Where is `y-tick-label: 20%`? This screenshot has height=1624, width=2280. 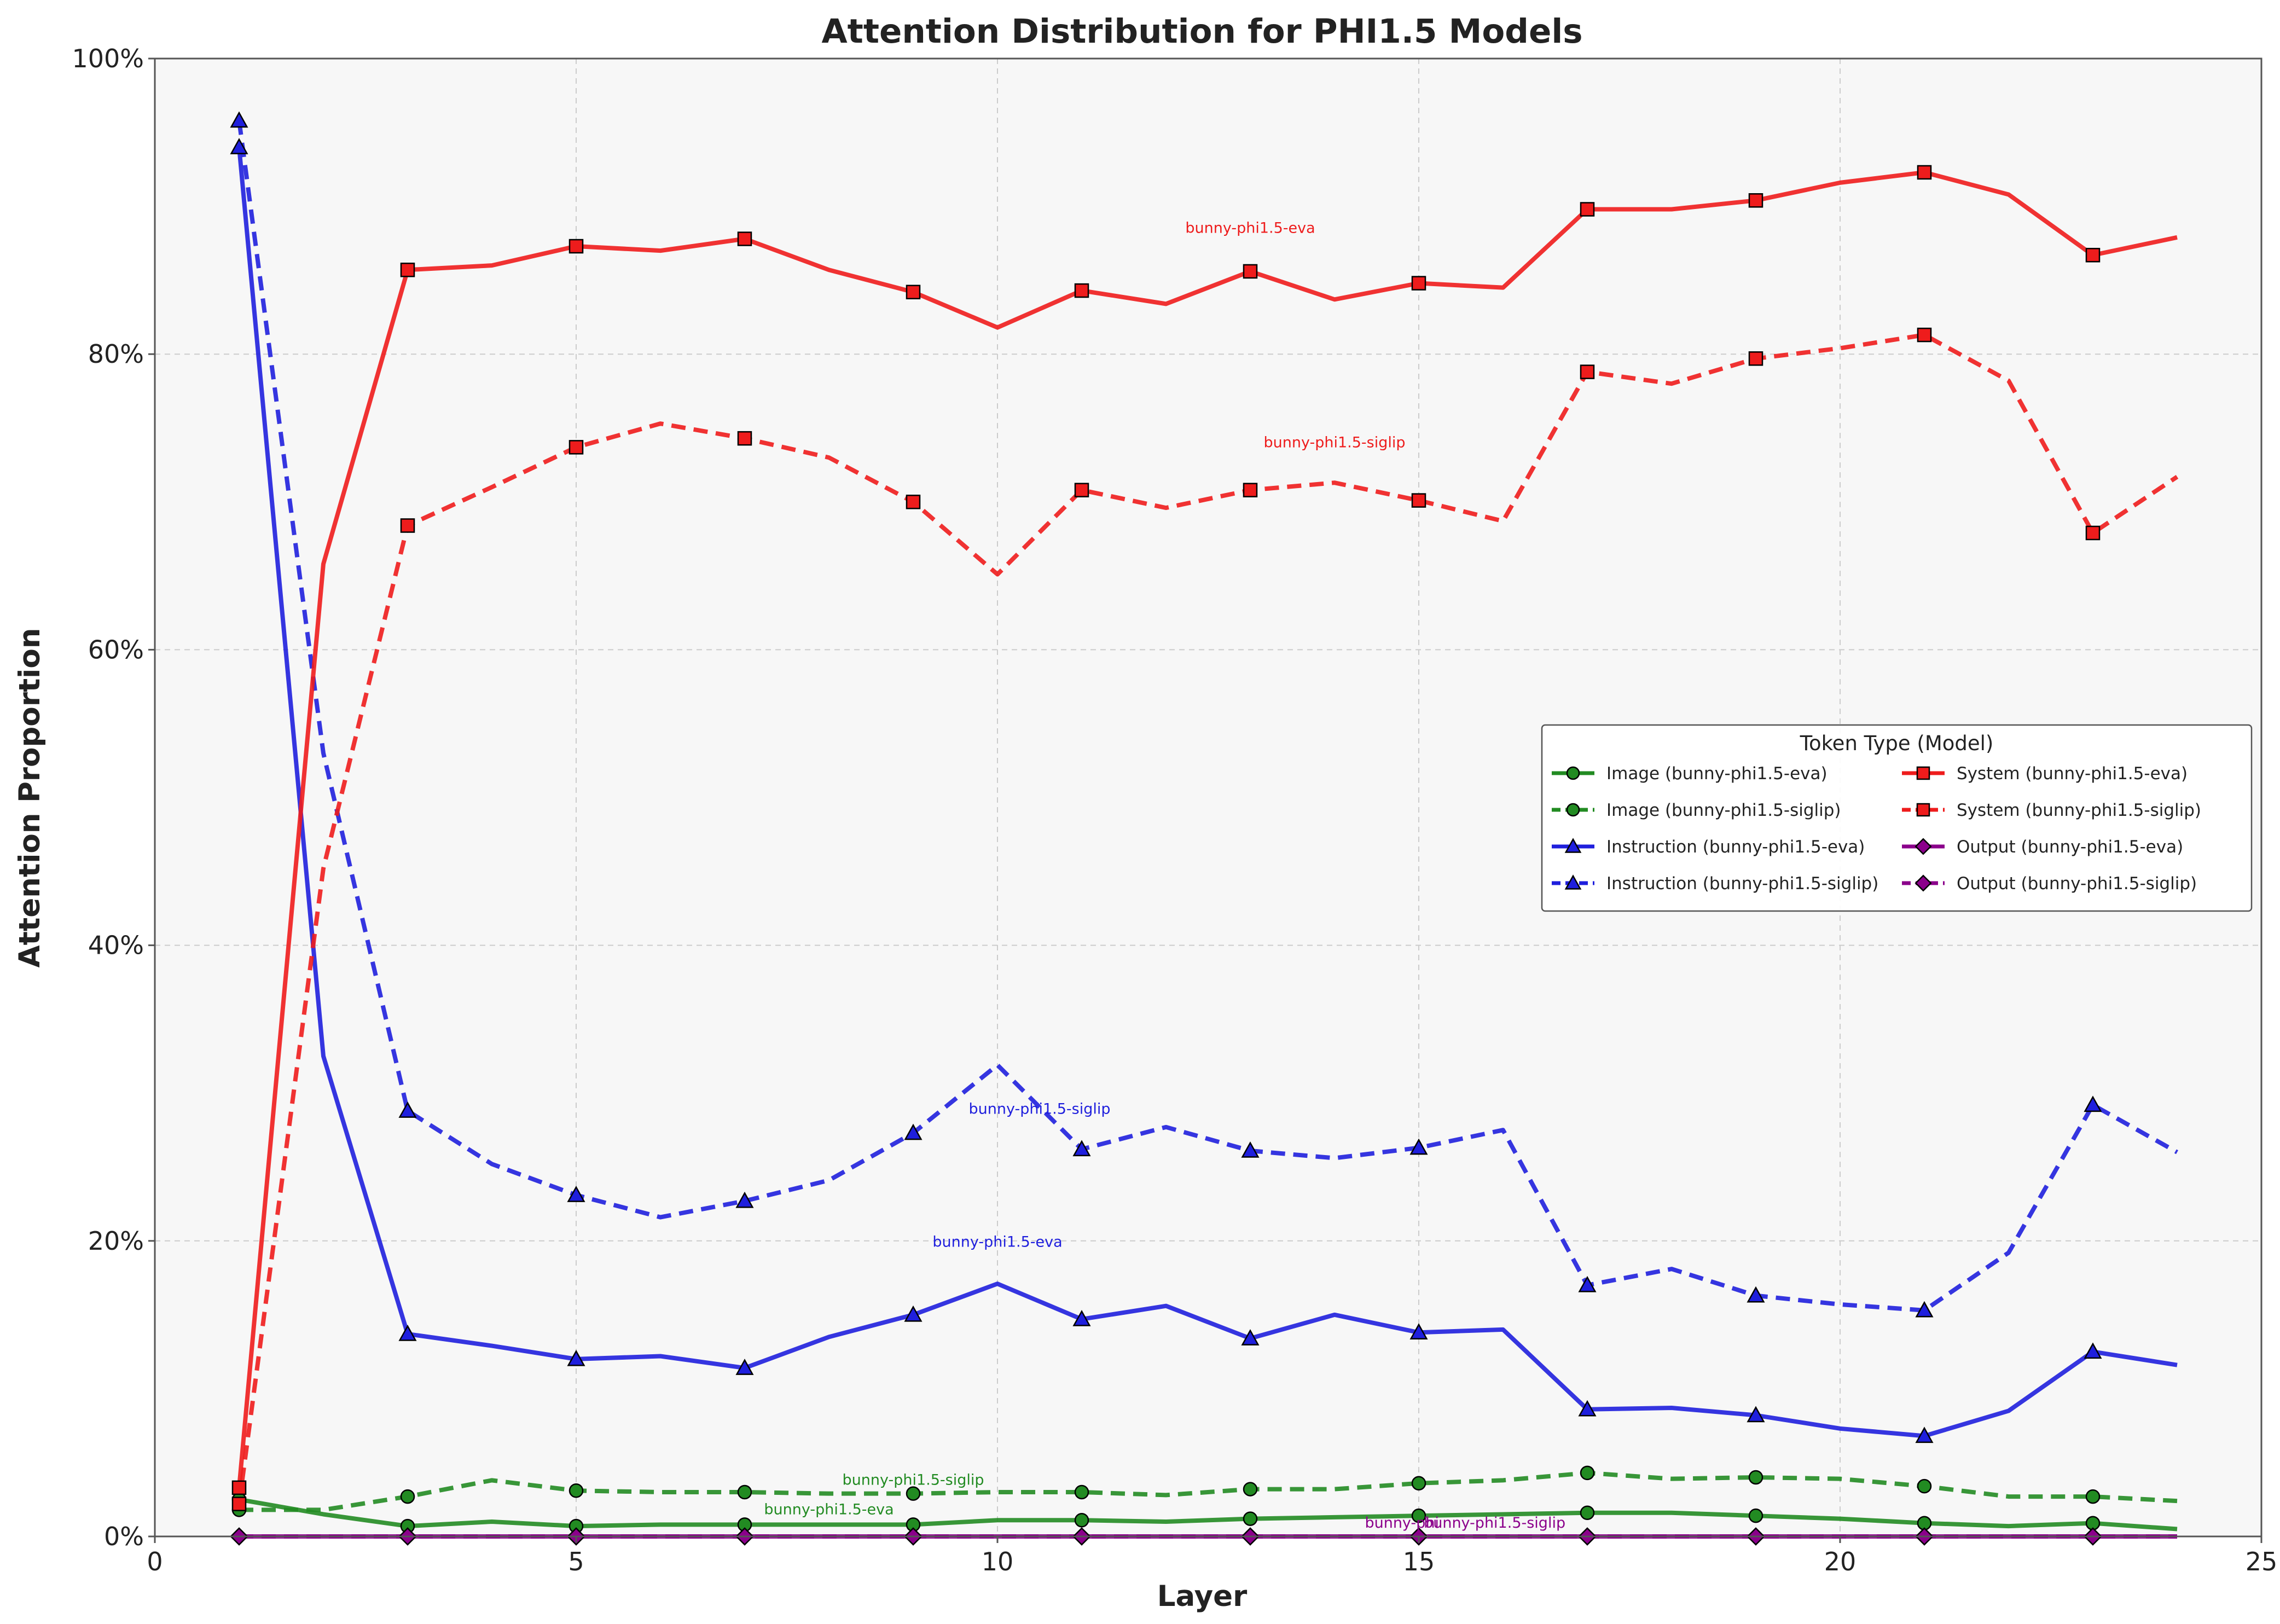
y-tick-label: 20% is located at coordinates (116, 1241).